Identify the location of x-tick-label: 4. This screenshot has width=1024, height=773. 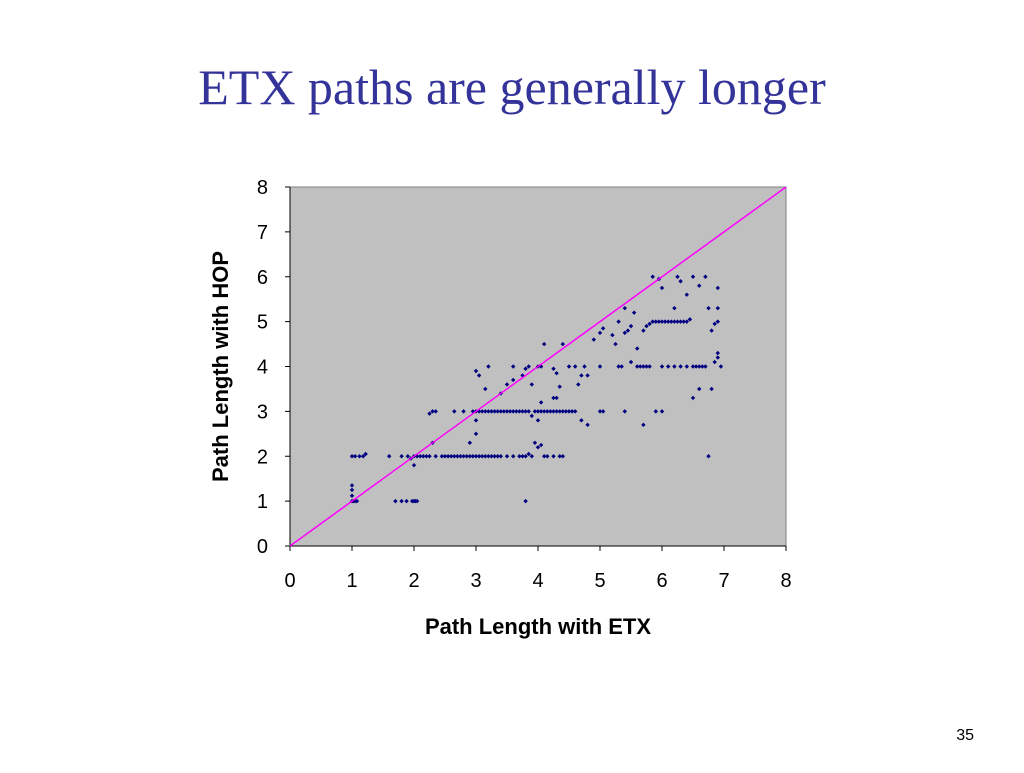
(537, 581).